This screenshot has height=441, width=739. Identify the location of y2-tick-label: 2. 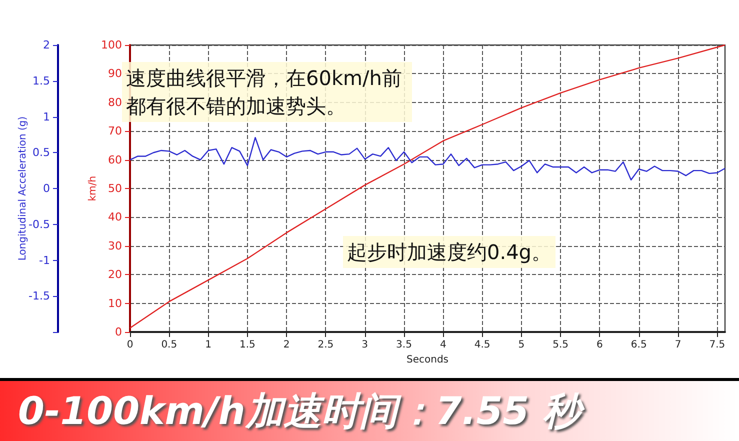
(46, 45).